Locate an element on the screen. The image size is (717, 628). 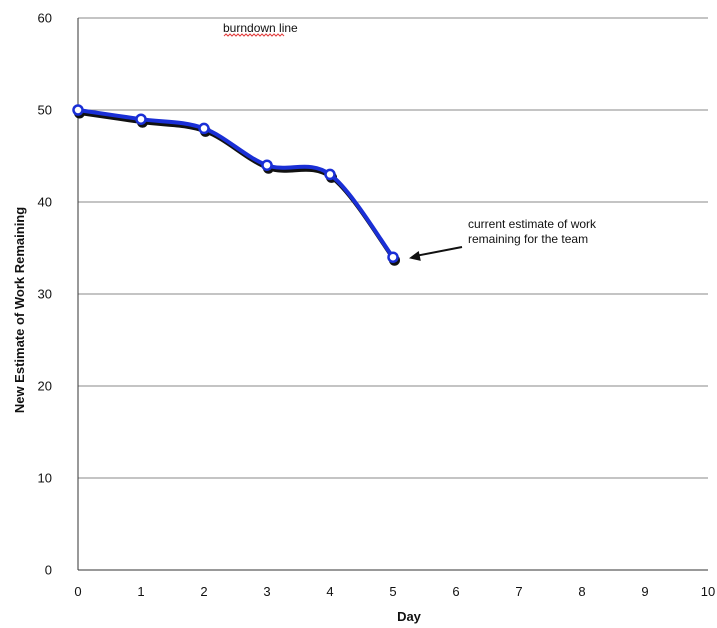
y-tick-label: 20 is located at coordinates (45, 386).